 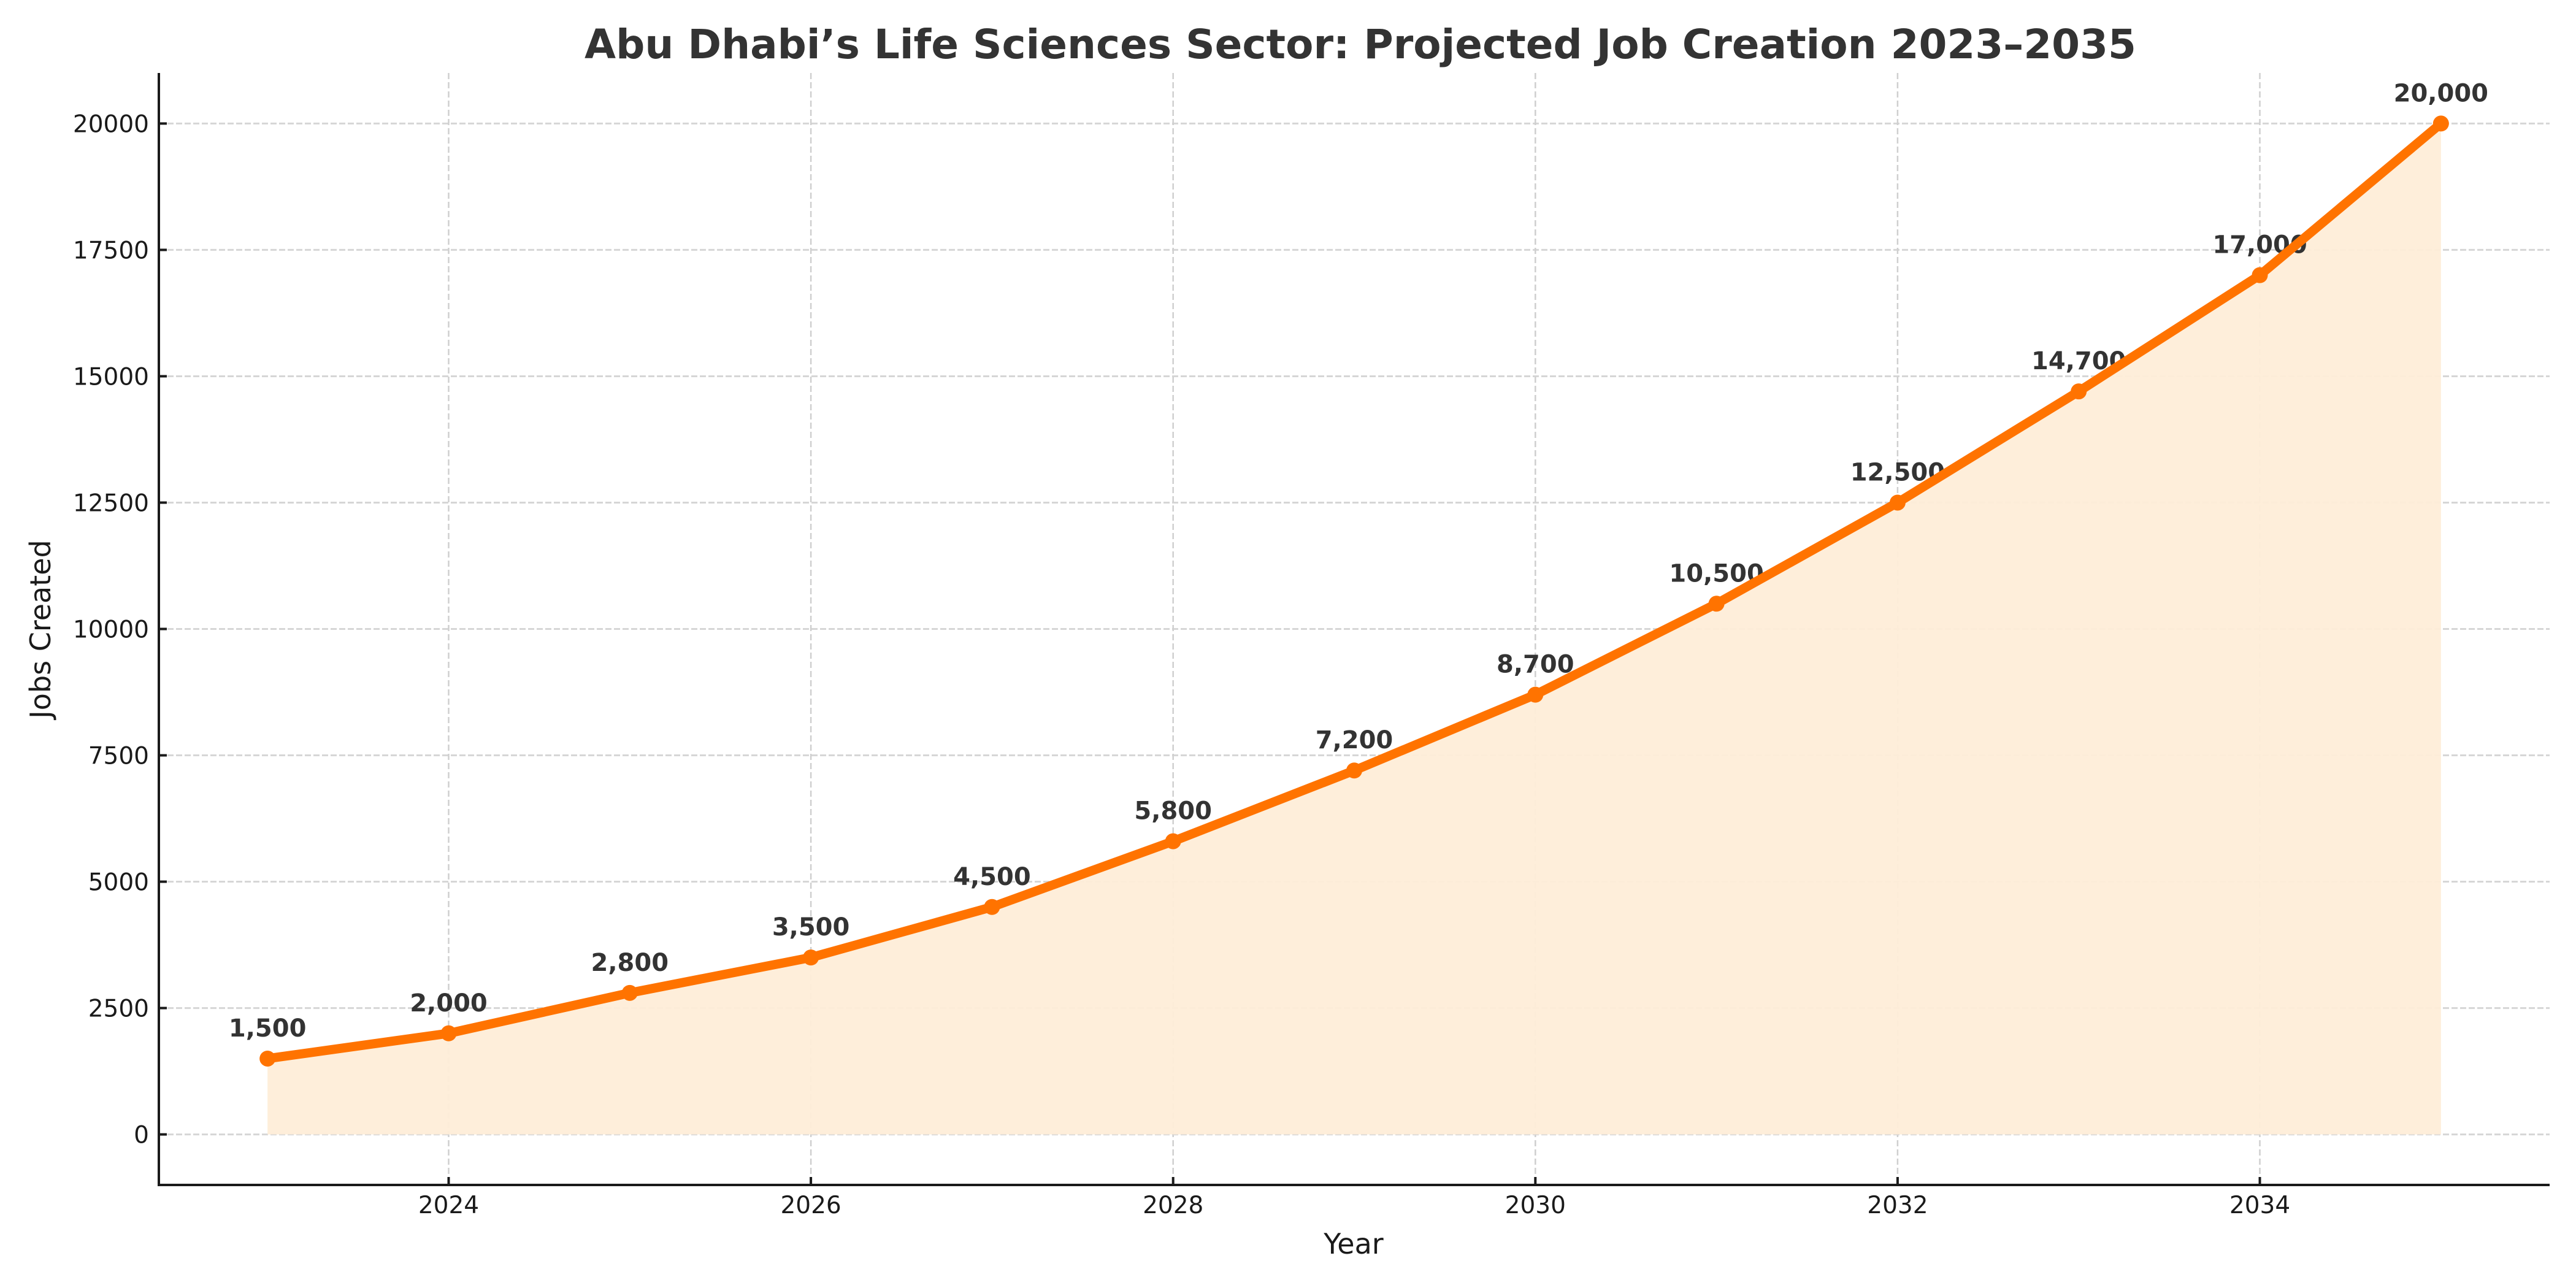 I want to click on data-label: 2,800, so click(x=630, y=963).